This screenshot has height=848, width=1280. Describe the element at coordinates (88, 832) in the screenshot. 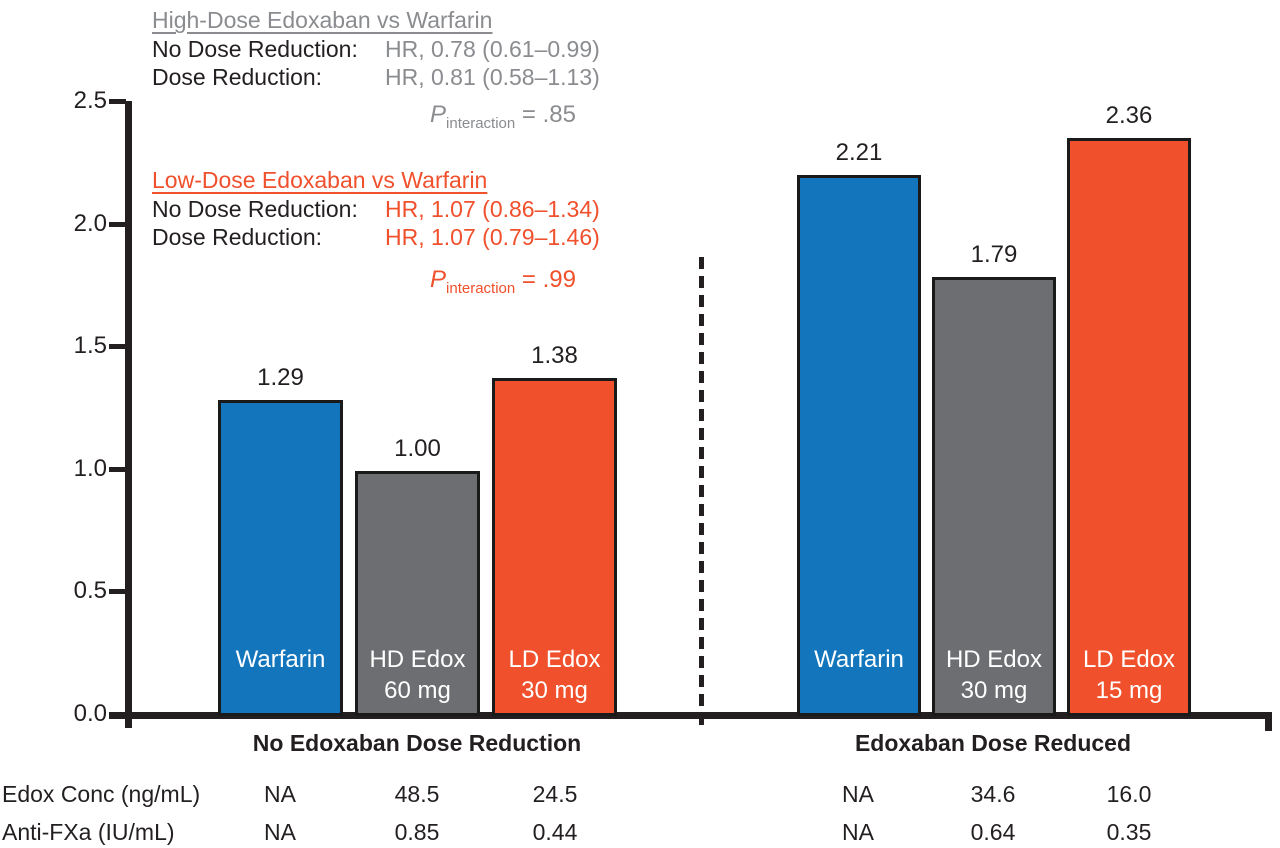

I see `table-row-label-anti-fxa: Anti-FXa (IU/mL)` at that location.